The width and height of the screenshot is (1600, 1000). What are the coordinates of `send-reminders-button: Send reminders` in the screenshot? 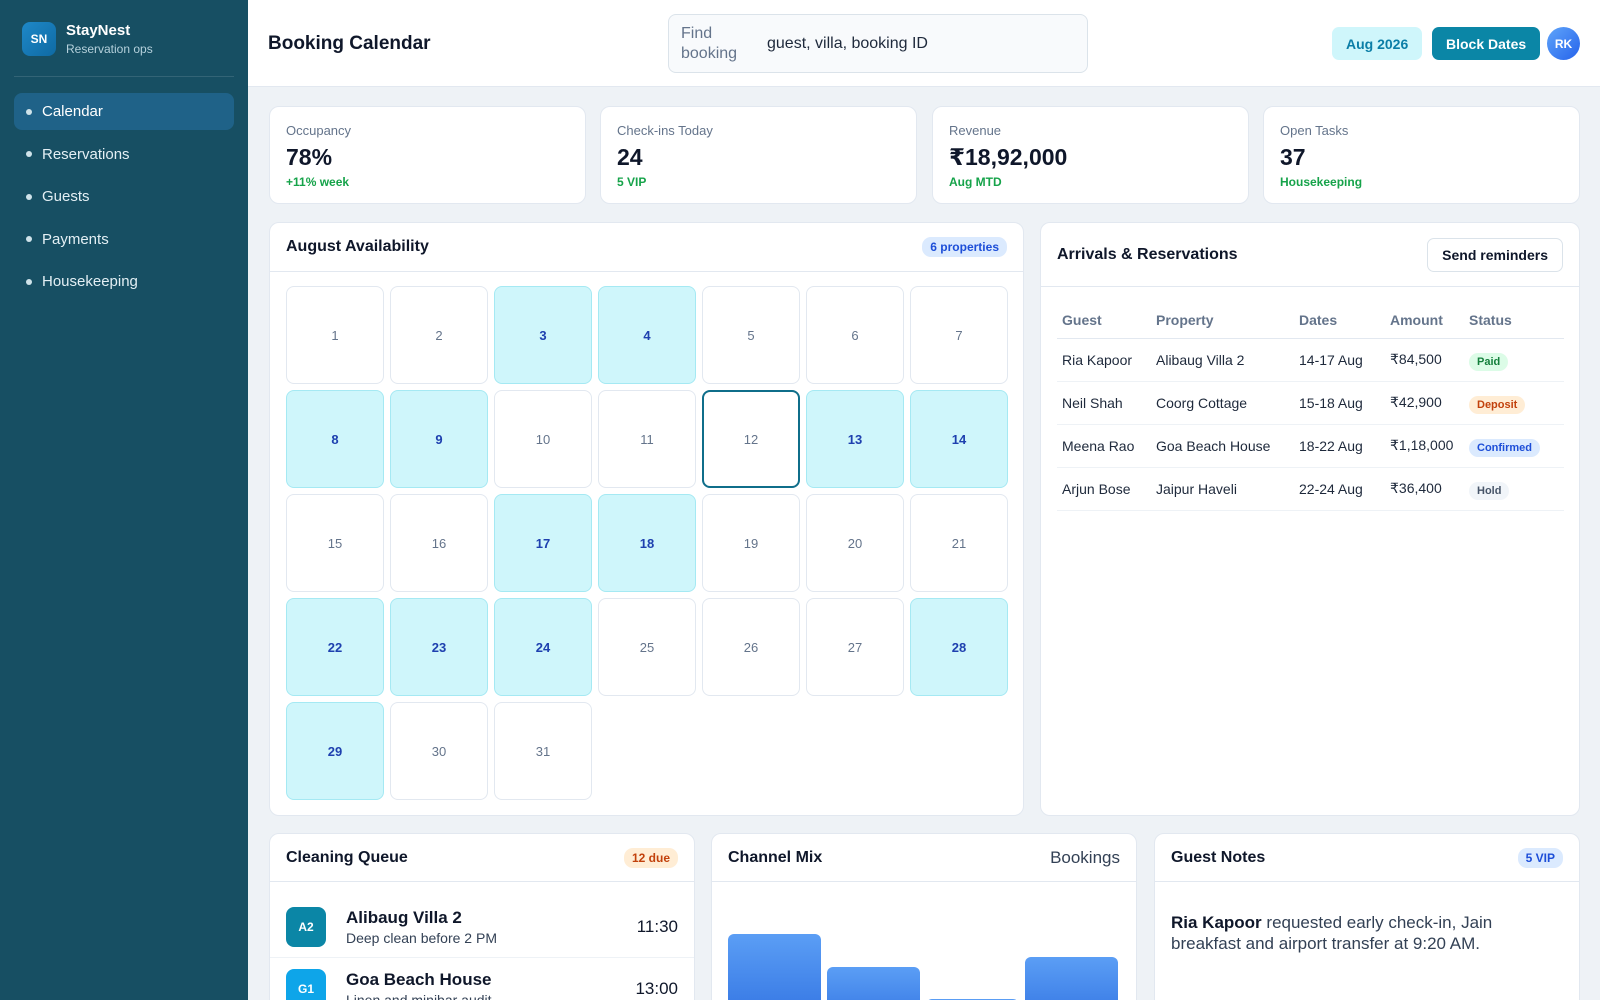 It's located at (1495, 254).